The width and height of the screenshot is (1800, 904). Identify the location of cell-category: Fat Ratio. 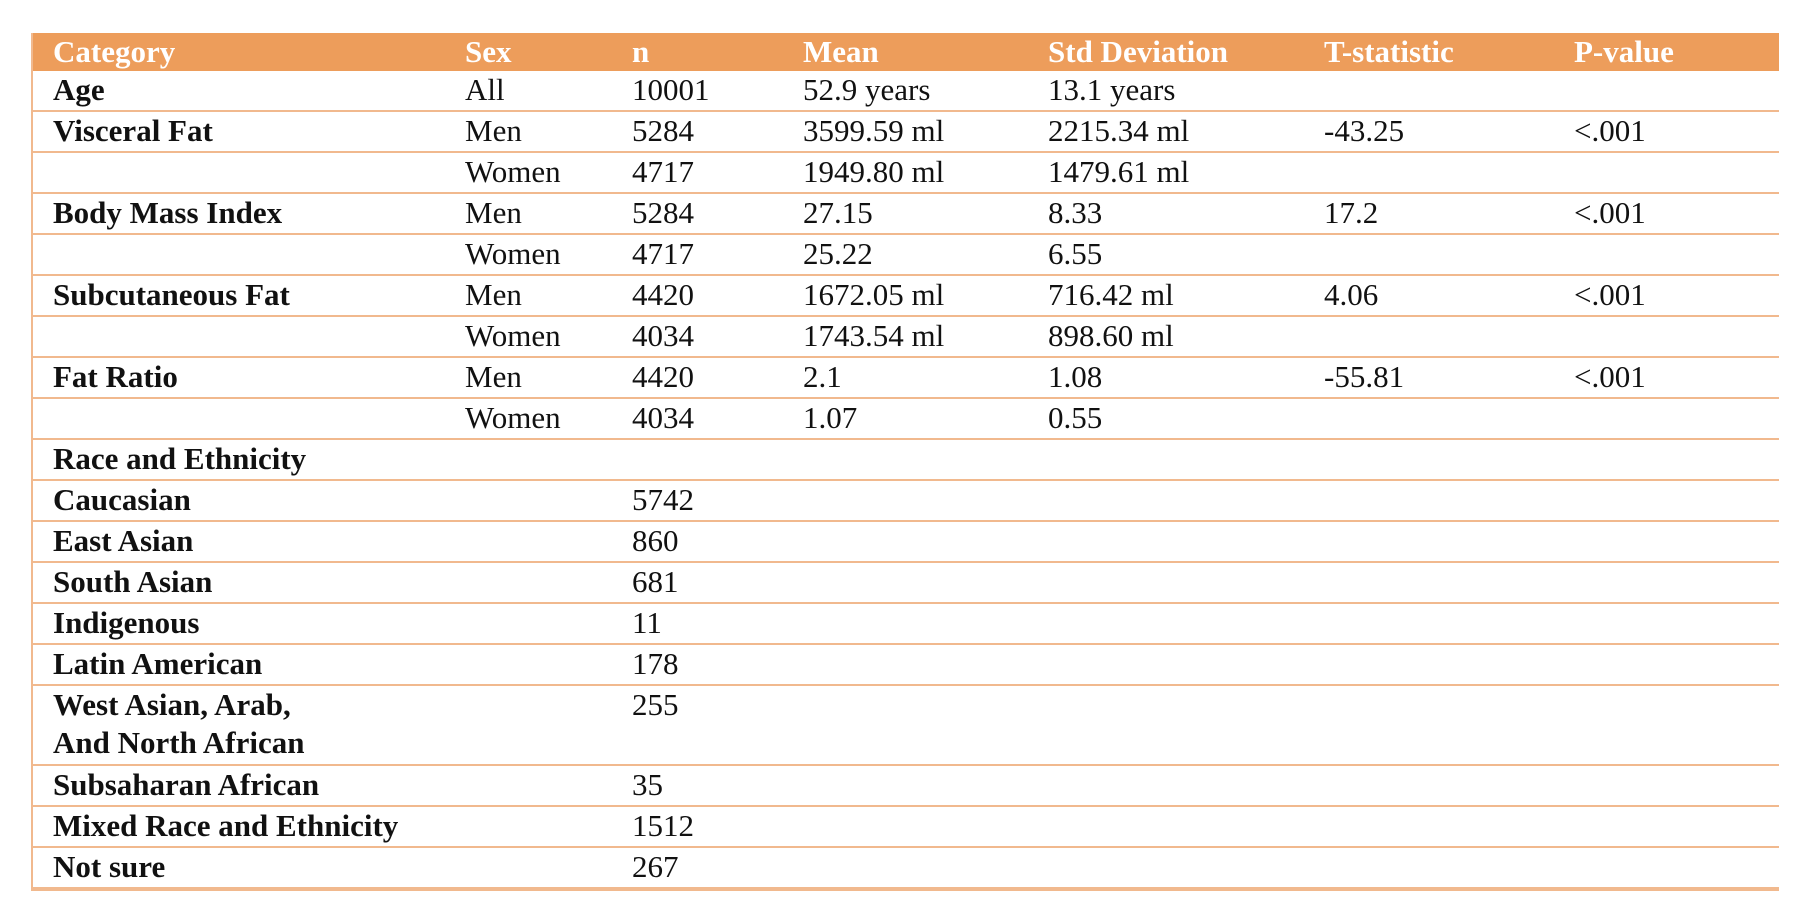
(239, 378).